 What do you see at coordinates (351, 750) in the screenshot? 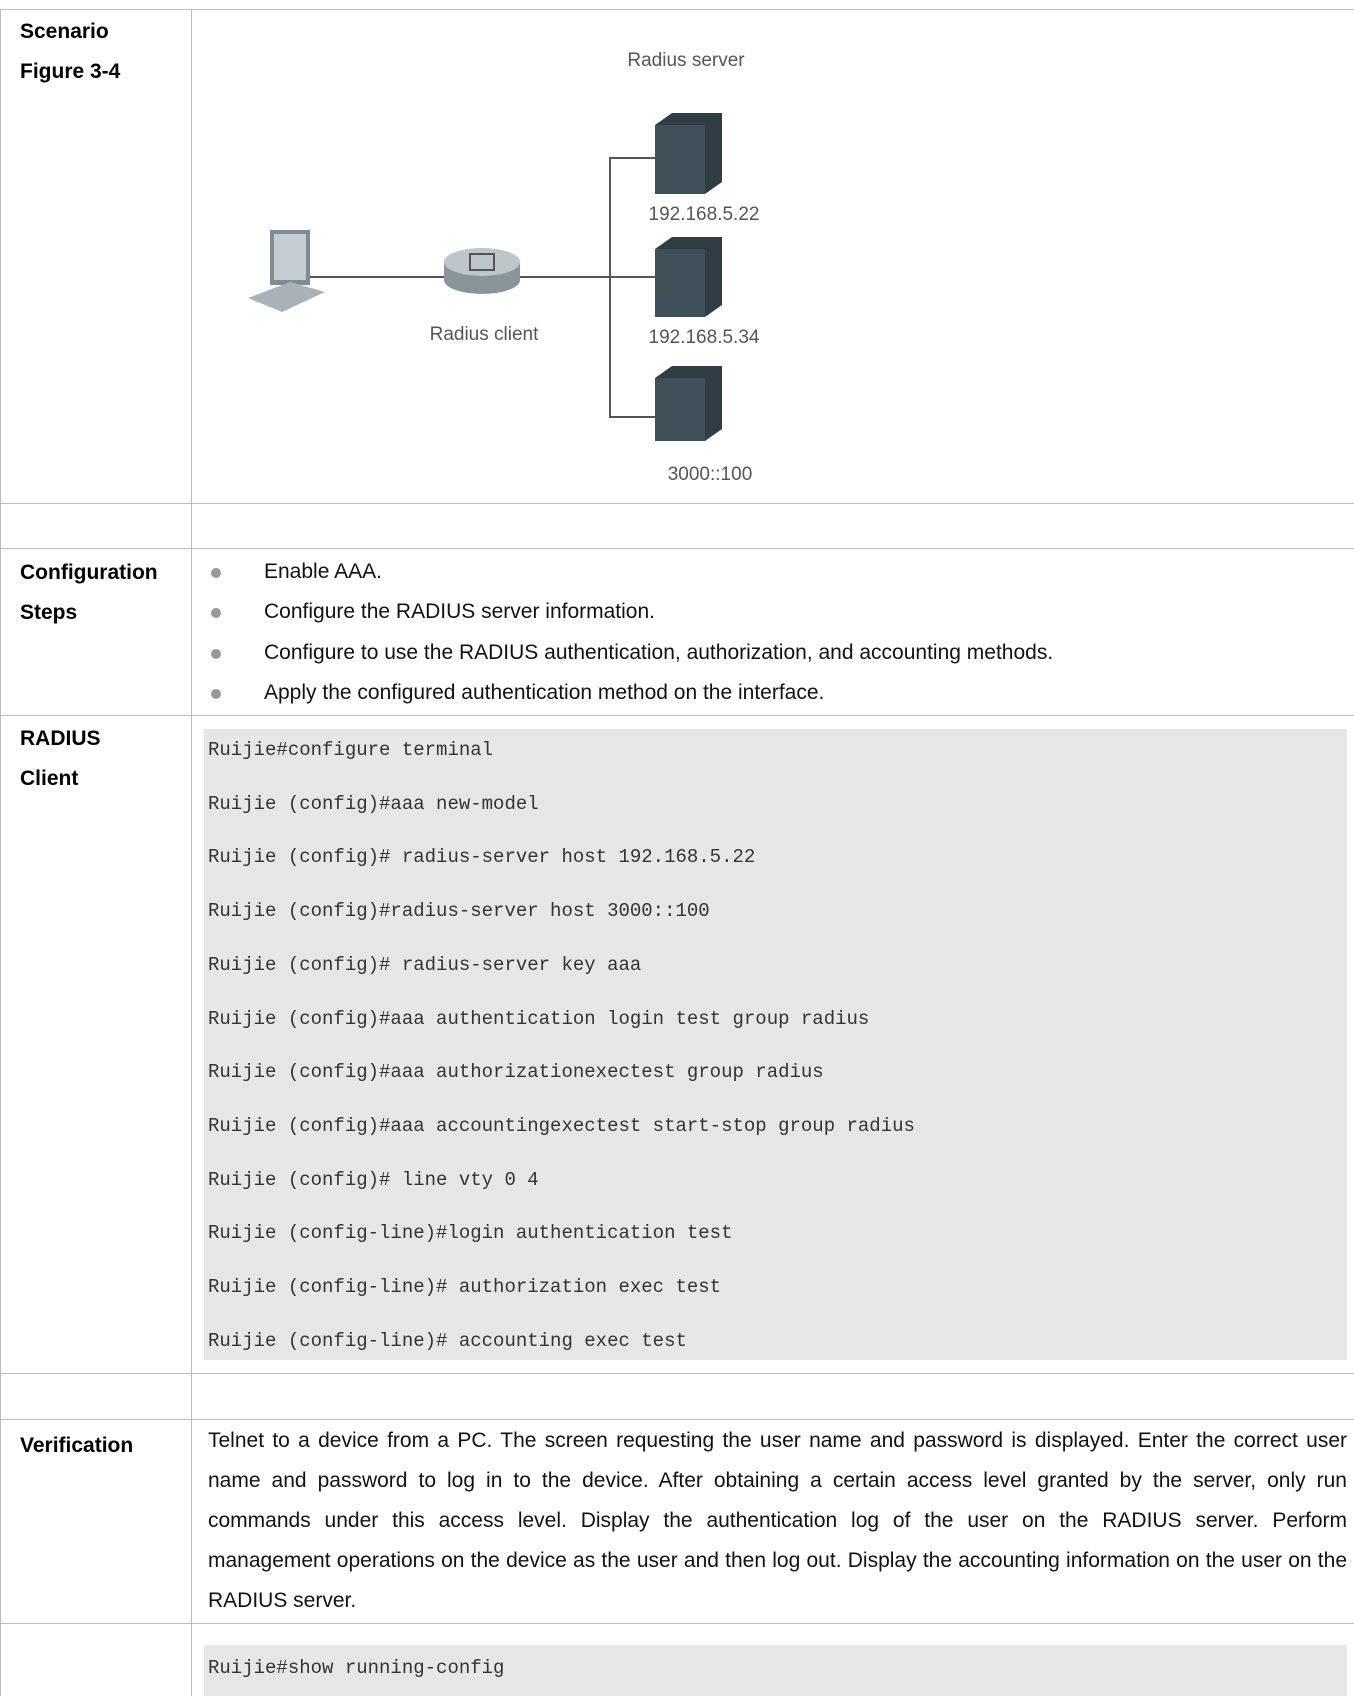
I see `code-line: Ruijie#configure terminal` at bounding box center [351, 750].